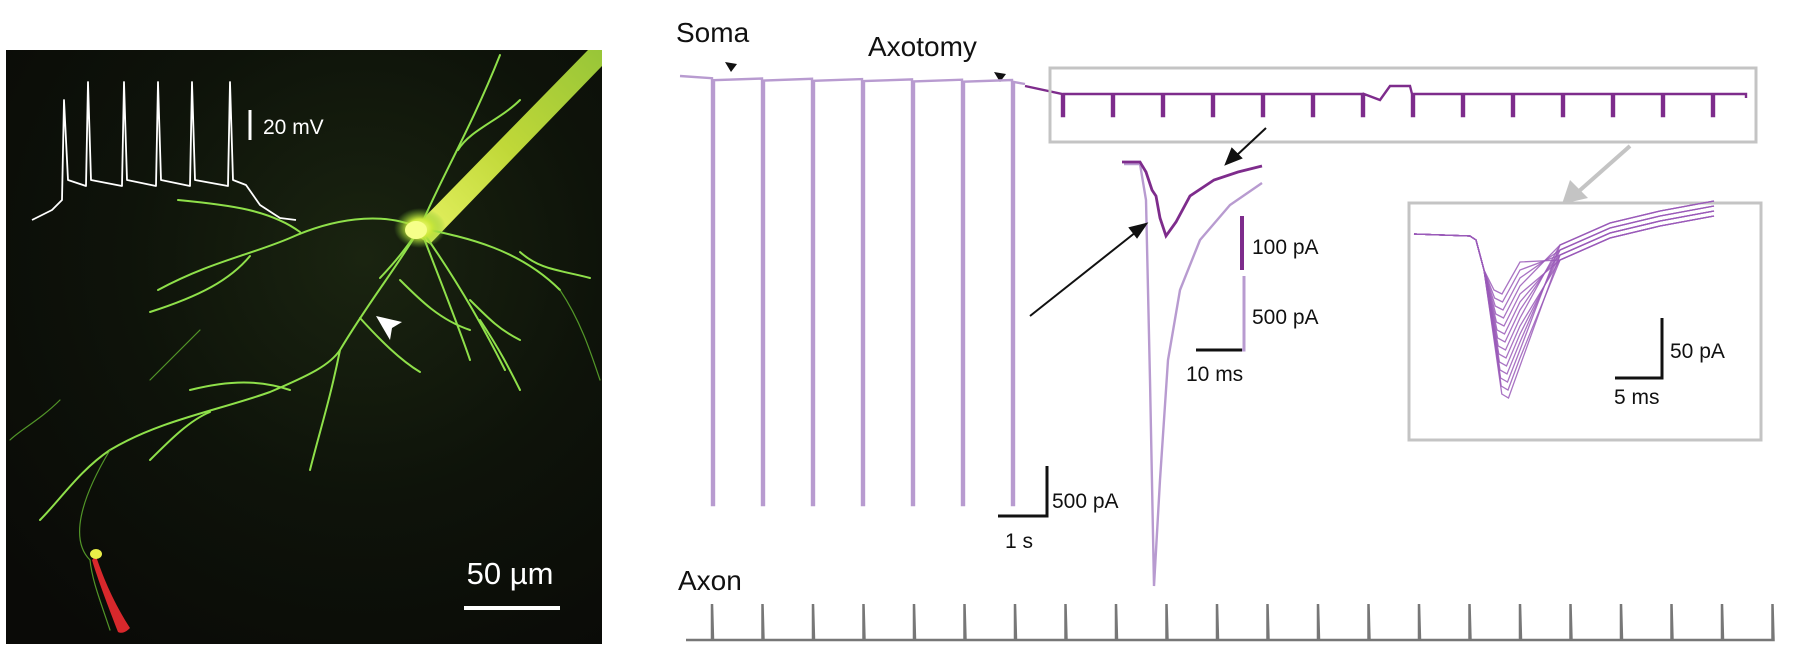 This screenshot has height=646, width=1804. I want to click on pointer-arrows, so click(1148, 222).